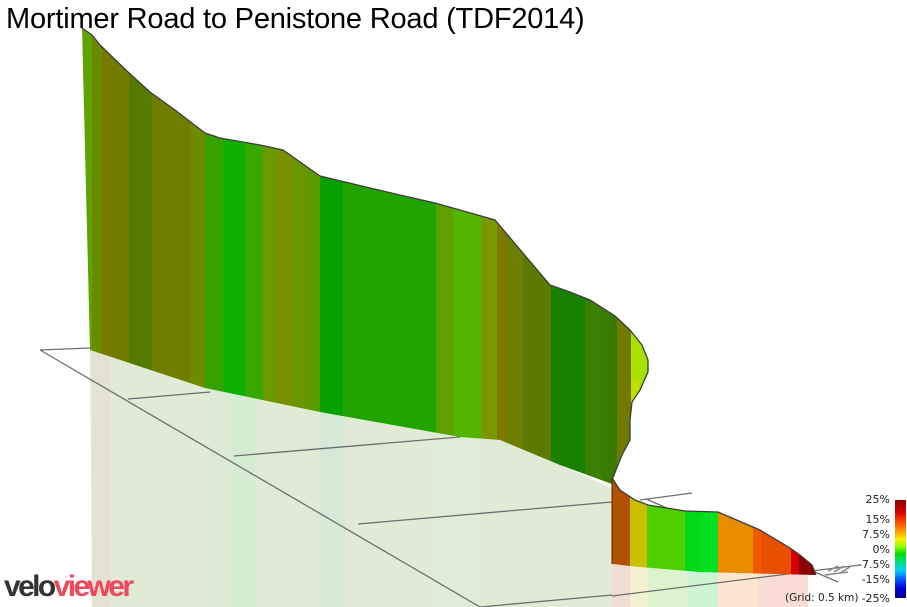 Image resolution: width=907 pixels, height=607 pixels. I want to click on veloviewer-logo: veloviewer, so click(69, 586).